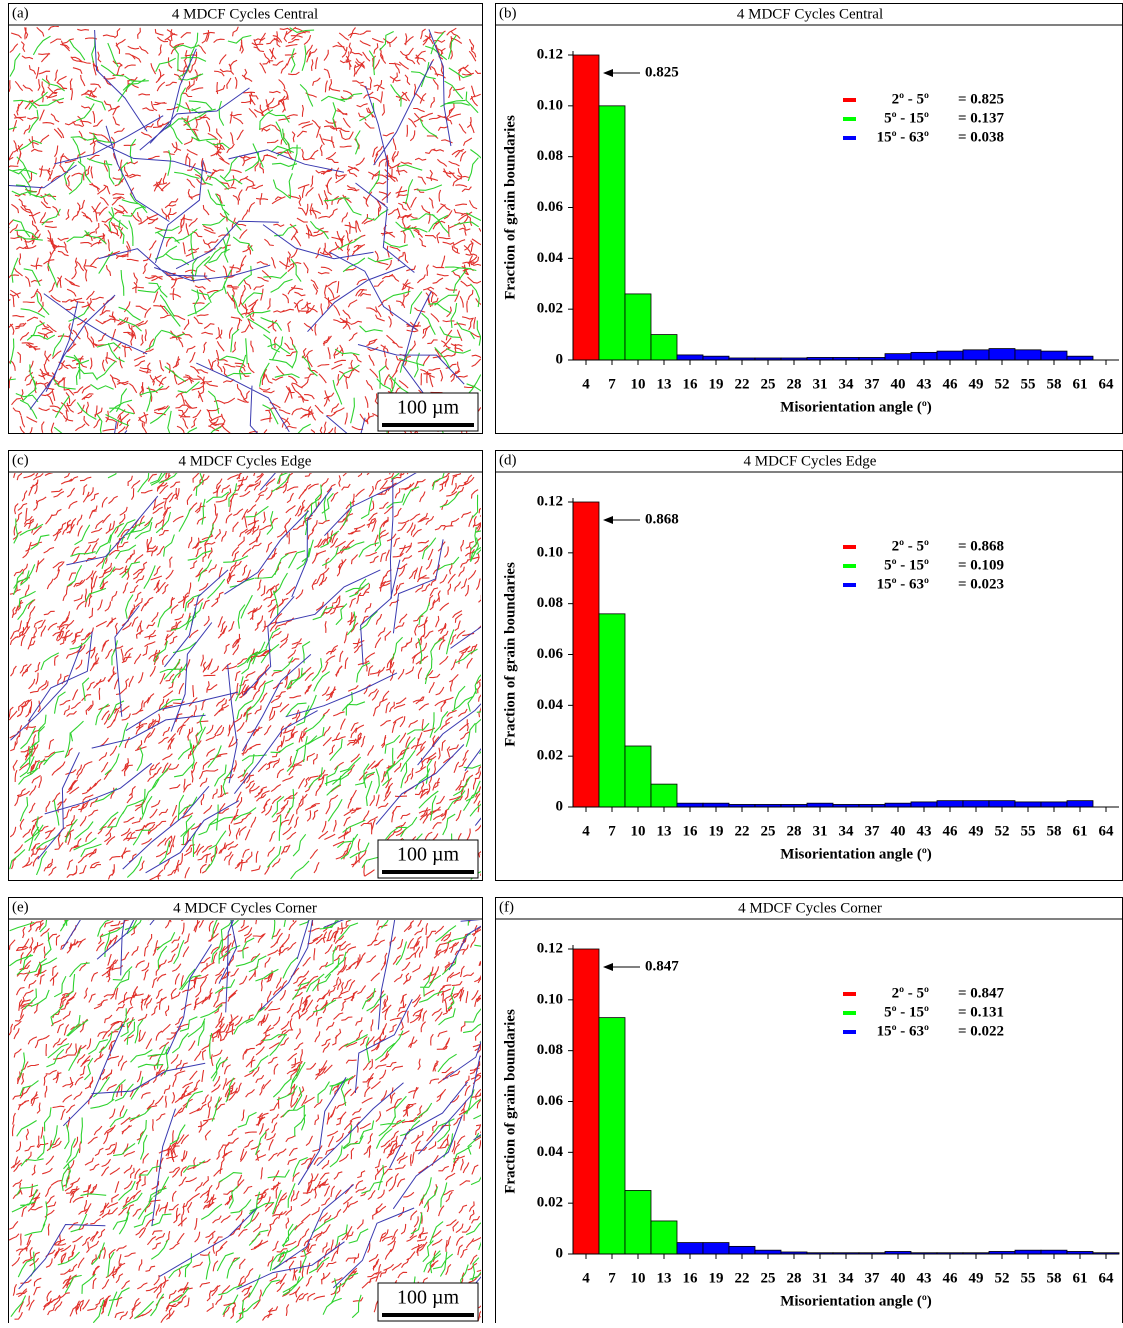  I want to click on panel-label: (a), so click(20, 13).